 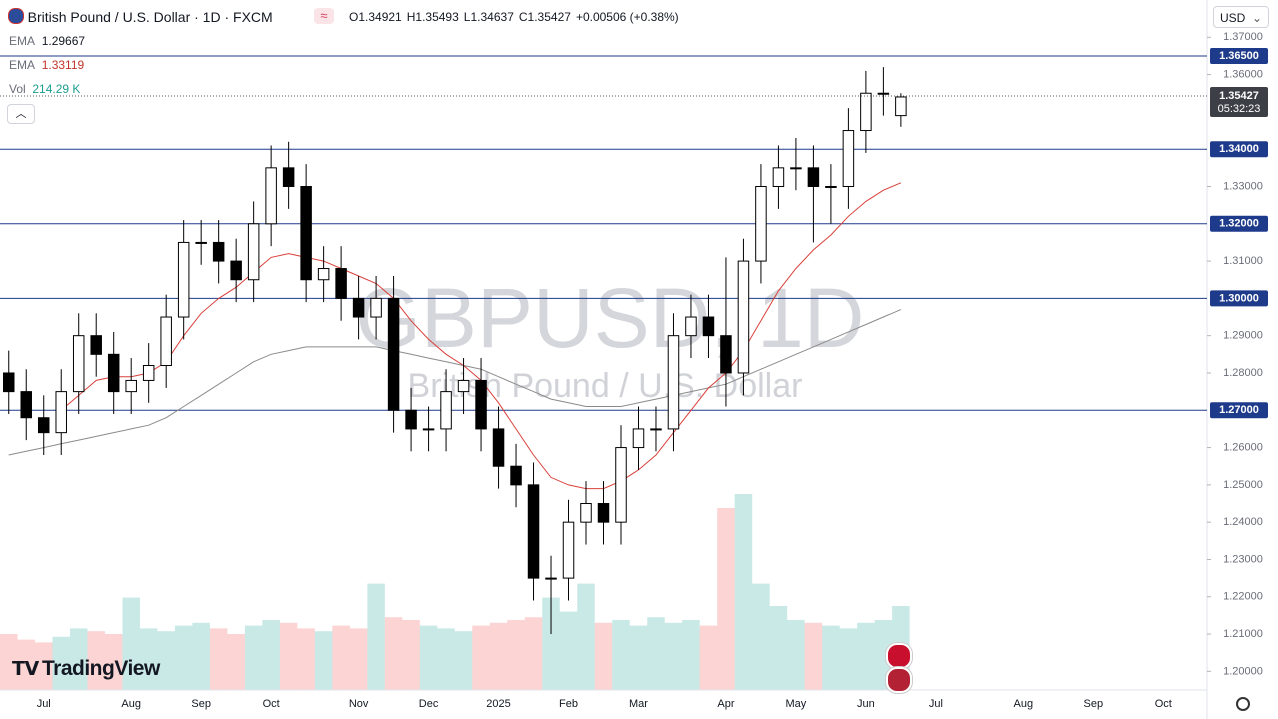 I want to click on ohlc-key: L, so click(x=467, y=17).